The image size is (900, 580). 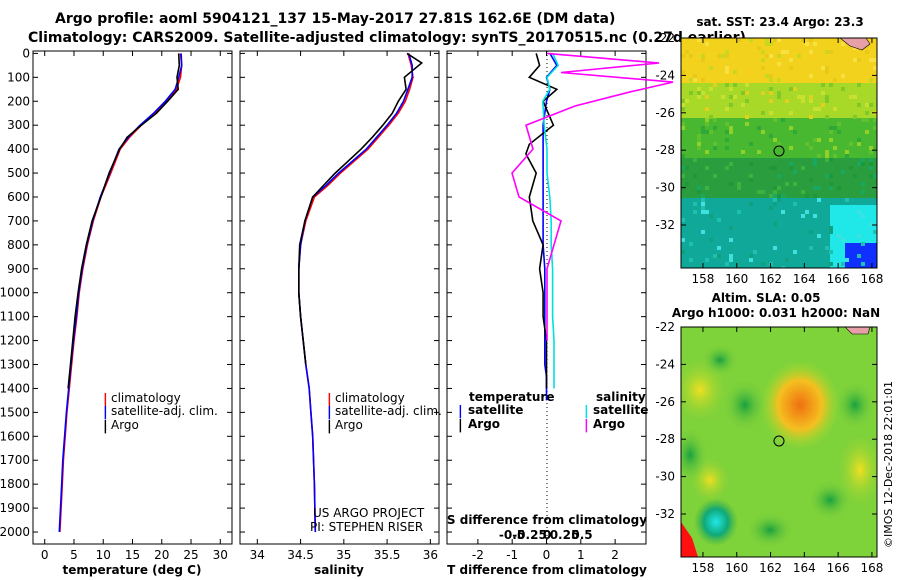 I want to click on depth-tick-label: 1200, so click(x=15, y=341).